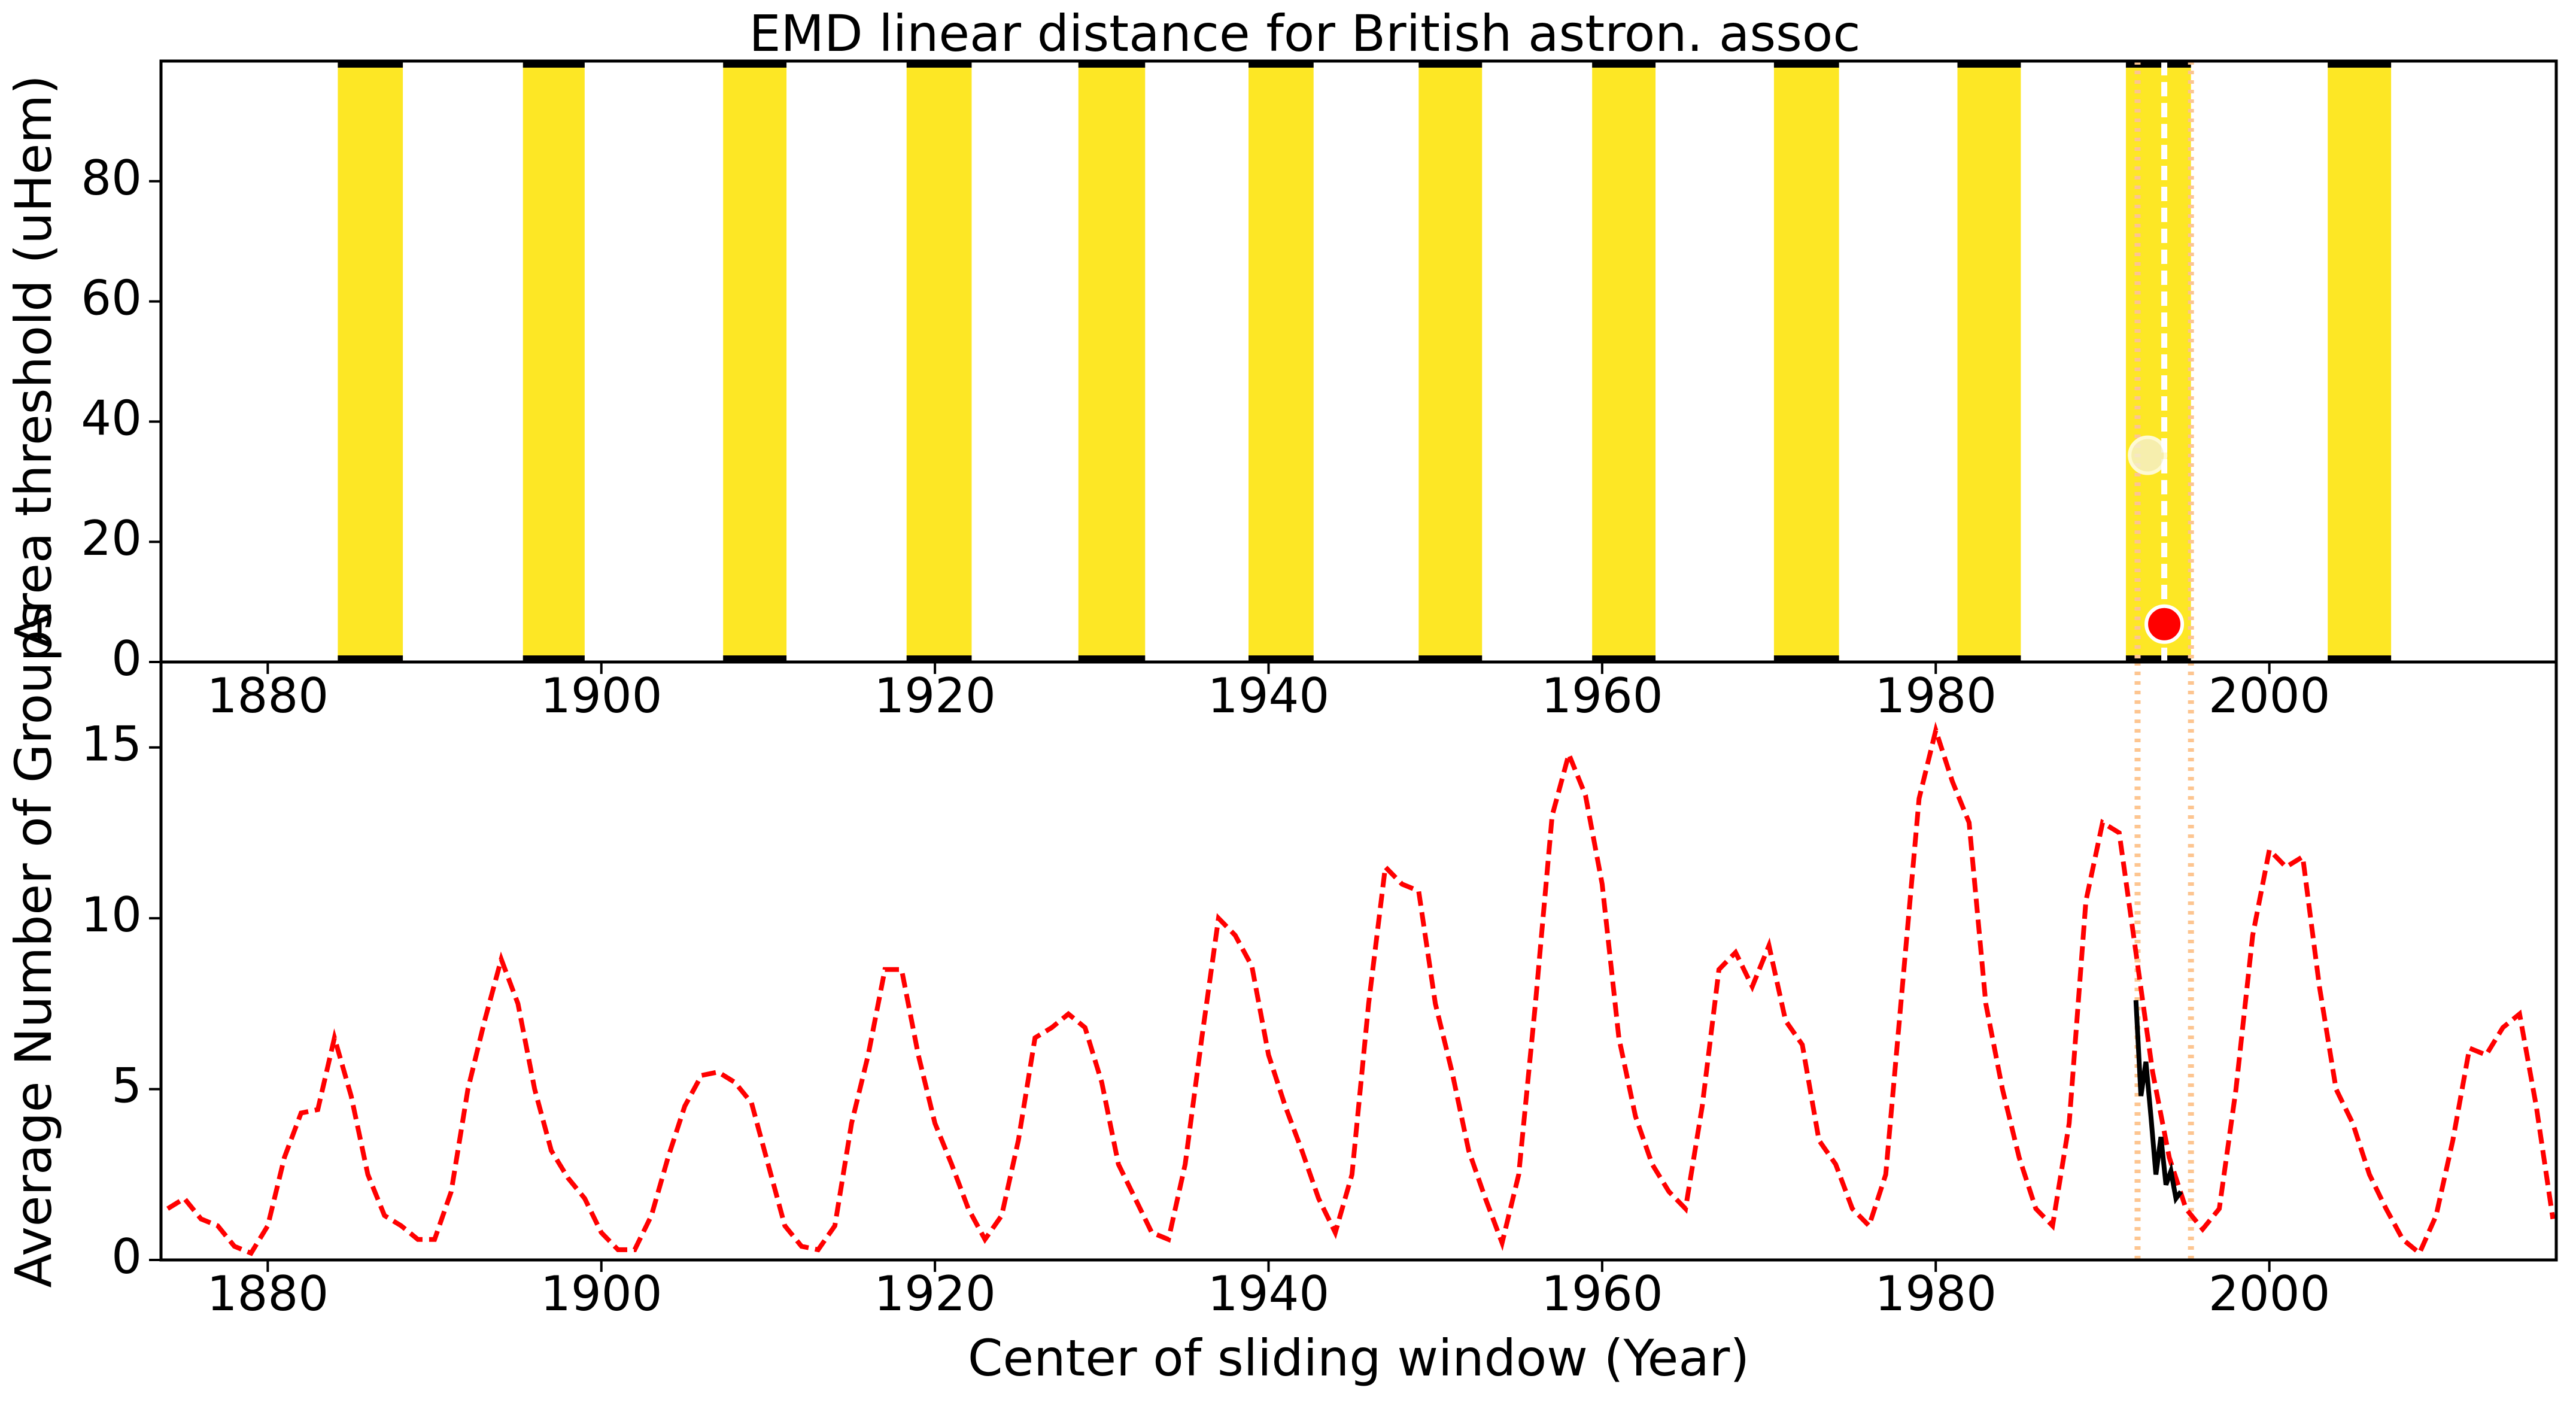 This screenshot has width=2576, height=1406. Describe the element at coordinates (2158, 1102) in the screenshot. I see `data-line` at that location.